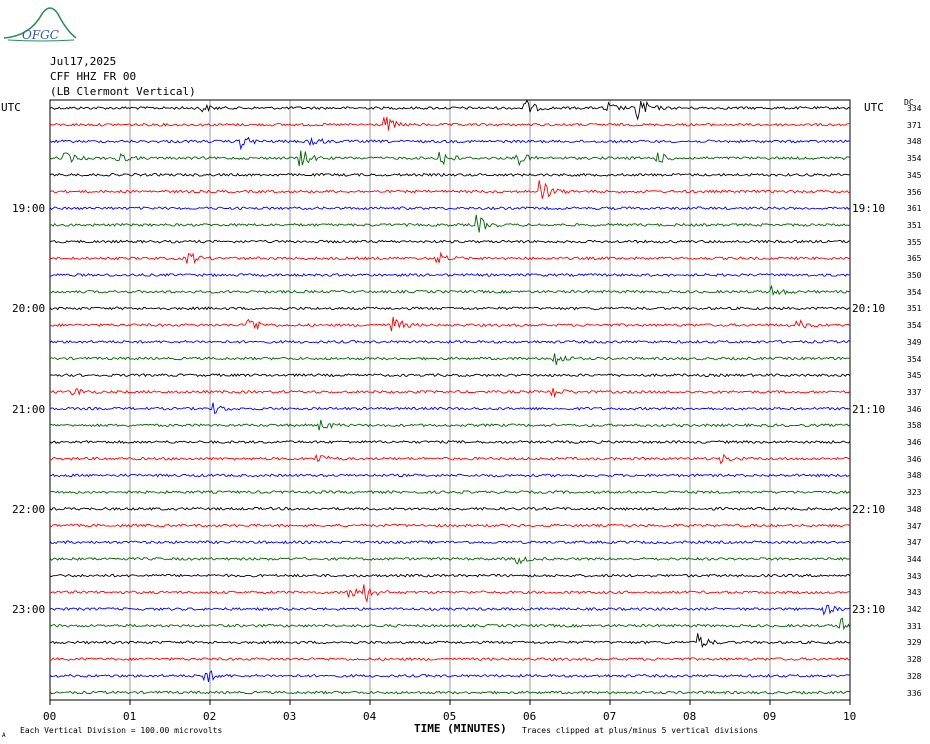 This screenshot has width=930, height=744. I want to click on dc-offset-label: 361, so click(914, 209).